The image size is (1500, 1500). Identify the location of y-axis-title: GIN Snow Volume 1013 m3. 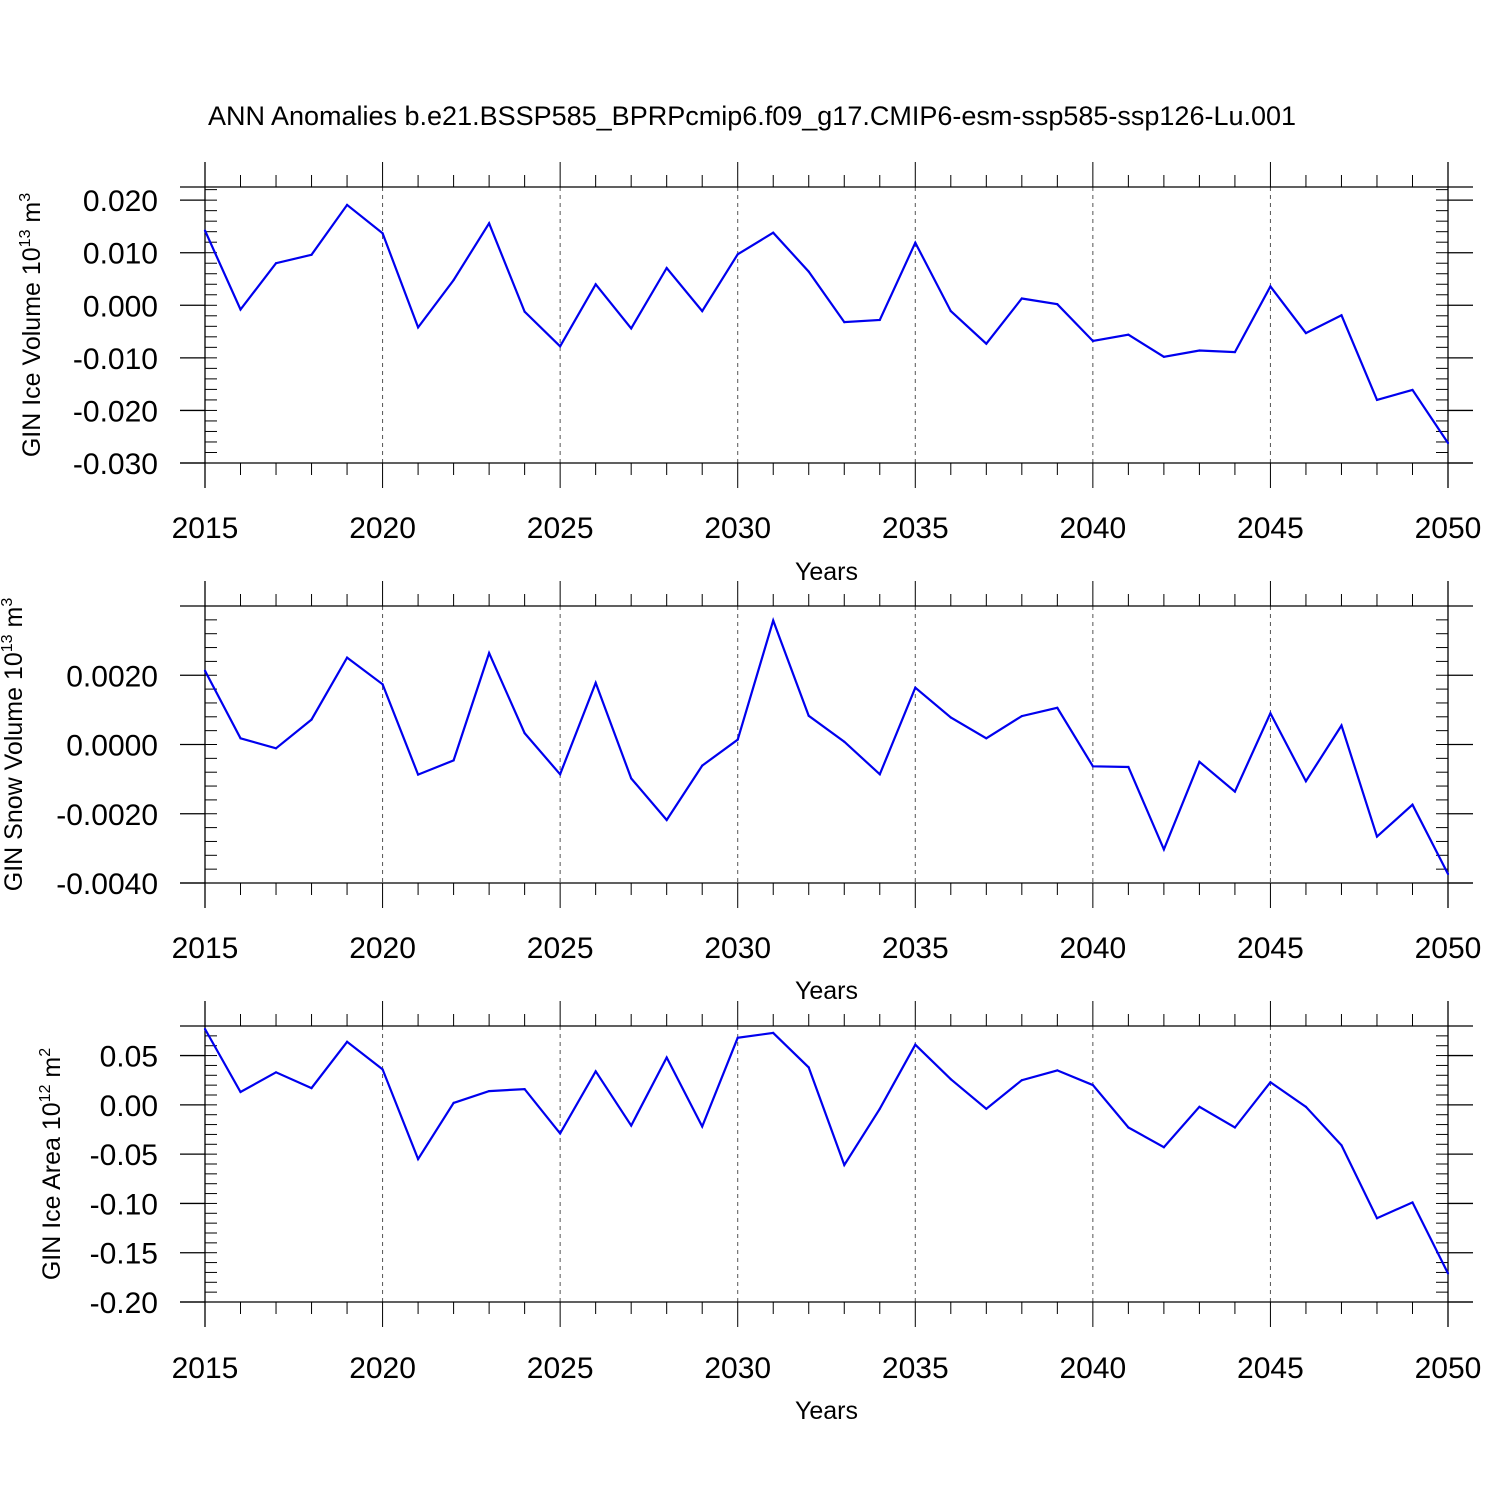
(14, 745).